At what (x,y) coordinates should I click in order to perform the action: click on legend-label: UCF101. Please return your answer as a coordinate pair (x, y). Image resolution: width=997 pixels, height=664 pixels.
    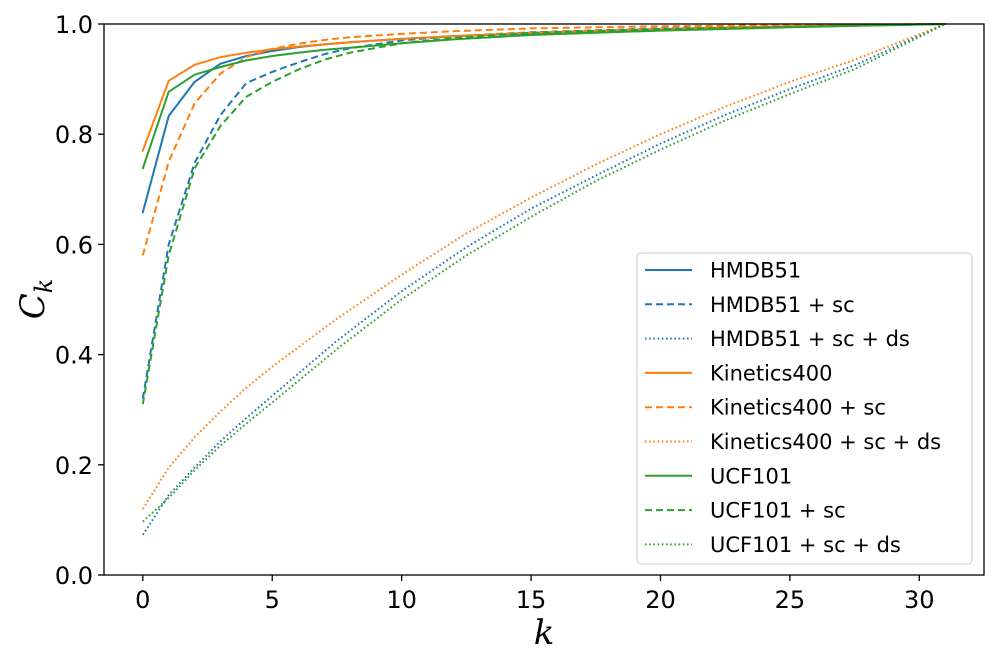
    Looking at the image, I should click on (751, 476).